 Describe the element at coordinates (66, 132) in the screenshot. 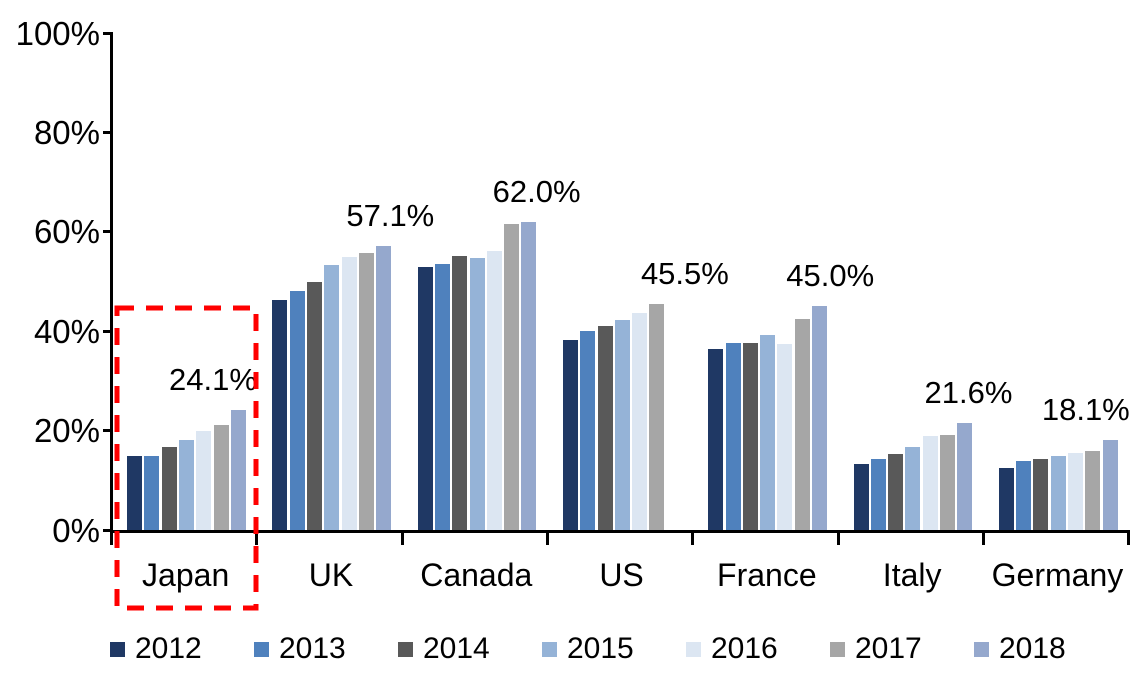

I see `y-tick-label: 80%` at that location.